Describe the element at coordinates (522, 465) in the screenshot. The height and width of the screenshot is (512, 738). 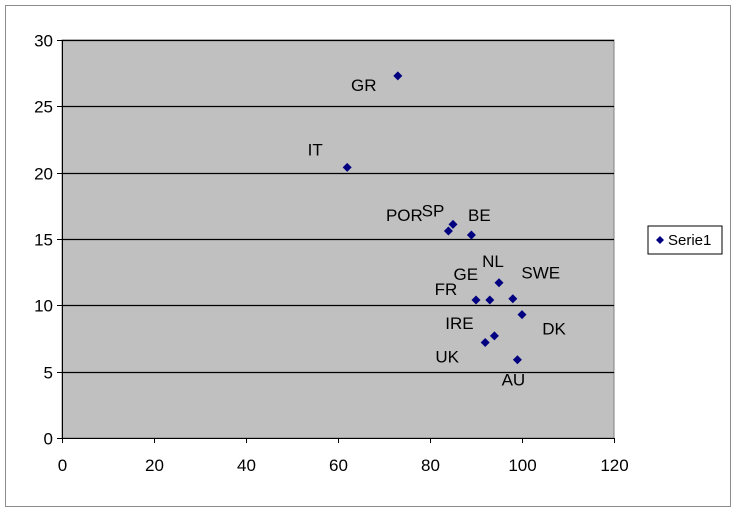
I see `x-tick-label-100: 100` at that location.